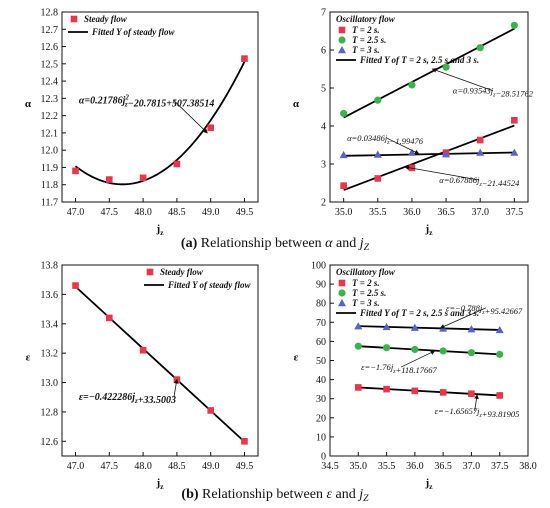 This screenshot has height=508, width=550. What do you see at coordinates (515, 212) in the screenshot?
I see `a-right-x-tick-label: 37.5` at bounding box center [515, 212].